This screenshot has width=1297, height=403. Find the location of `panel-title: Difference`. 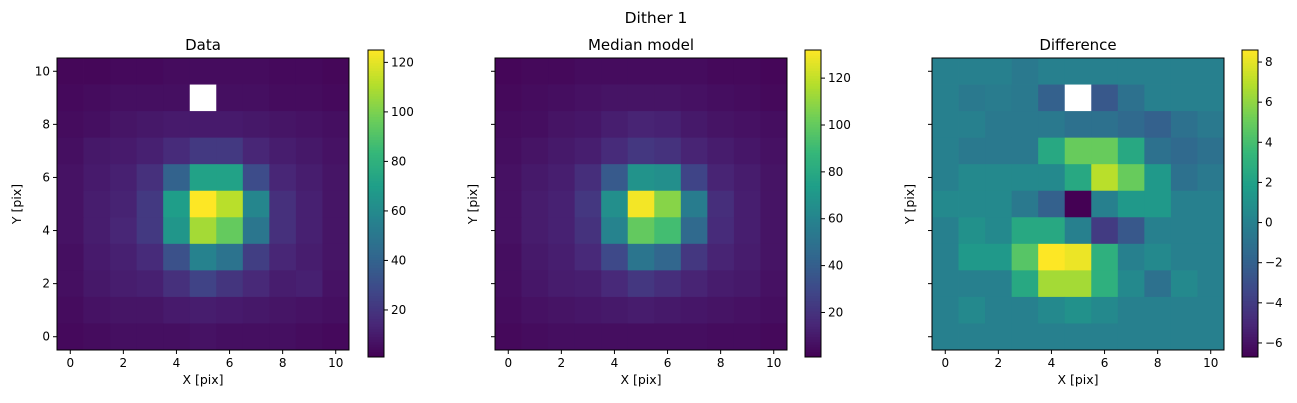

panel-title: Difference is located at coordinates (1077, 45).